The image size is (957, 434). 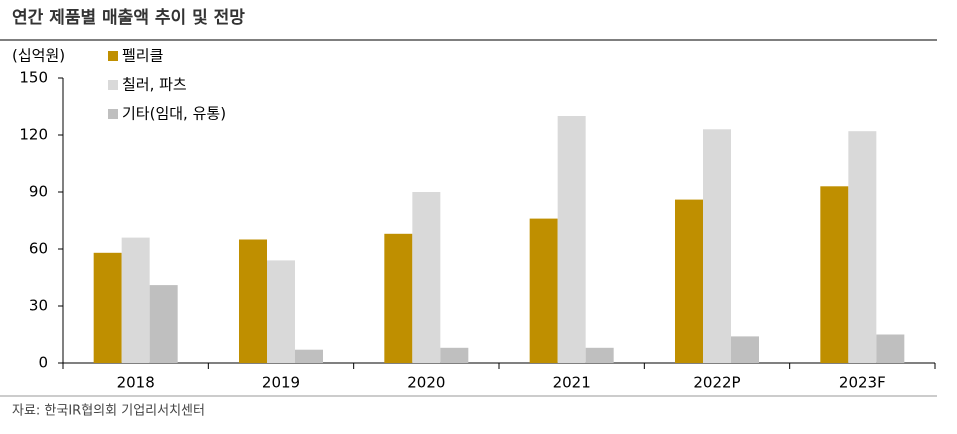 What do you see at coordinates (862, 383) in the screenshot?
I see `x-tick-label: 2023F` at bounding box center [862, 383].